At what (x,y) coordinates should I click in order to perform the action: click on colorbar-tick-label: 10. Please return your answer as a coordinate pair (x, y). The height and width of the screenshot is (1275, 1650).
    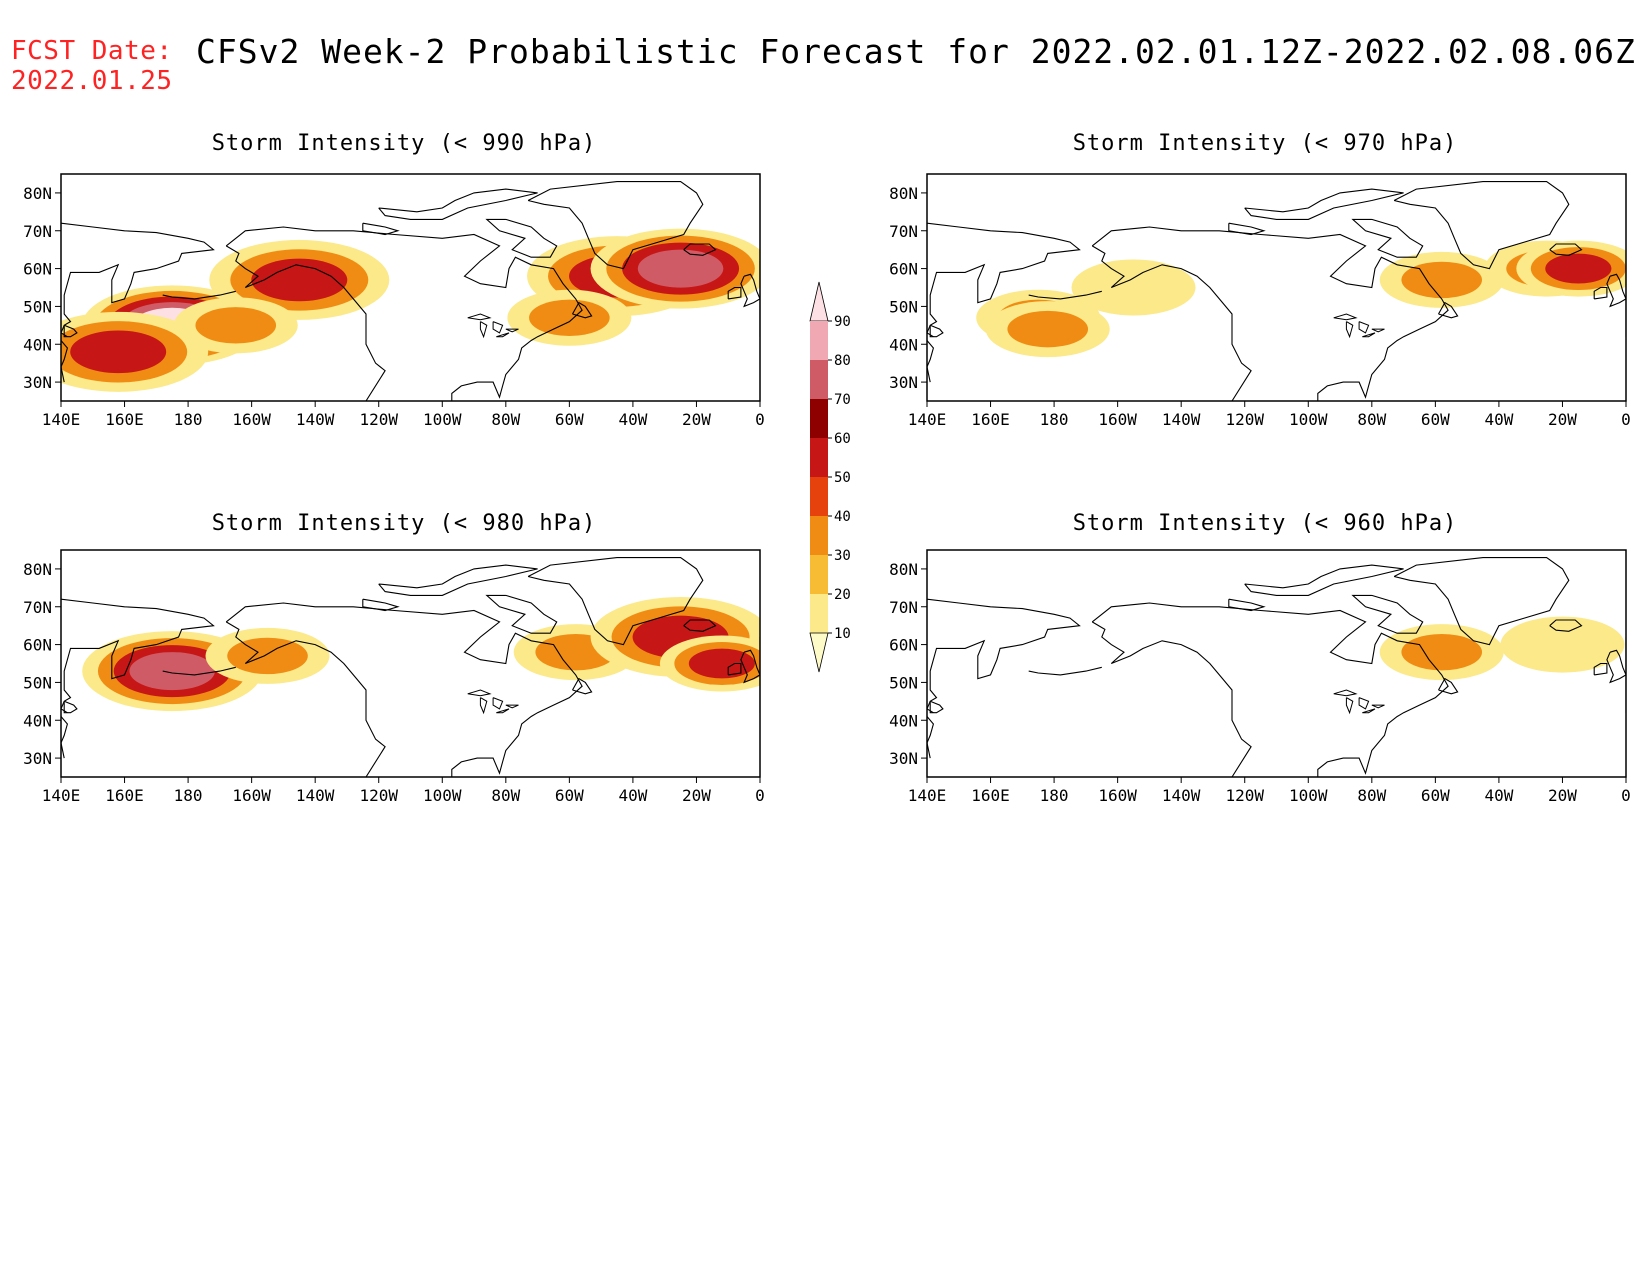
    Looking at the image, I should click on (842, 634).